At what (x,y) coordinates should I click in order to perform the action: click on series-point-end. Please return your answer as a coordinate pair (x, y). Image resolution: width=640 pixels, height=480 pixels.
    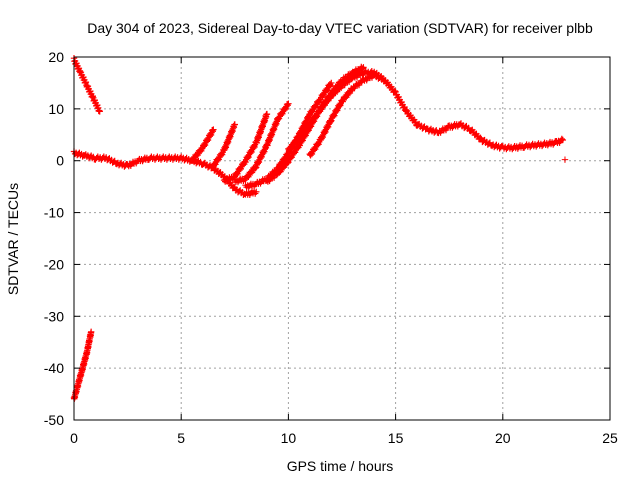
    Looking at the image, I should click on (565, 159).